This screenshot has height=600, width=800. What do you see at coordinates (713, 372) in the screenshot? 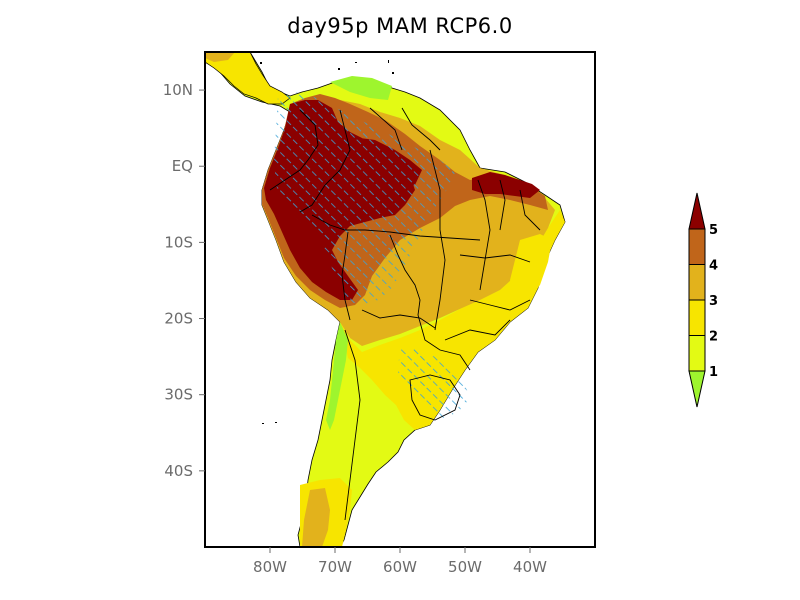
I see `colorbar-label: 1` at bounding box center [713, 372].